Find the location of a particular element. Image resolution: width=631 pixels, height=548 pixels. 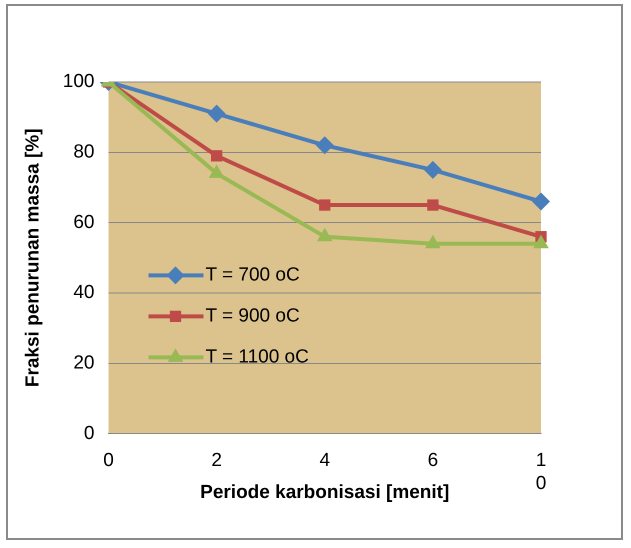

y-tick-label: 80 is located at coordinates (83, 152).